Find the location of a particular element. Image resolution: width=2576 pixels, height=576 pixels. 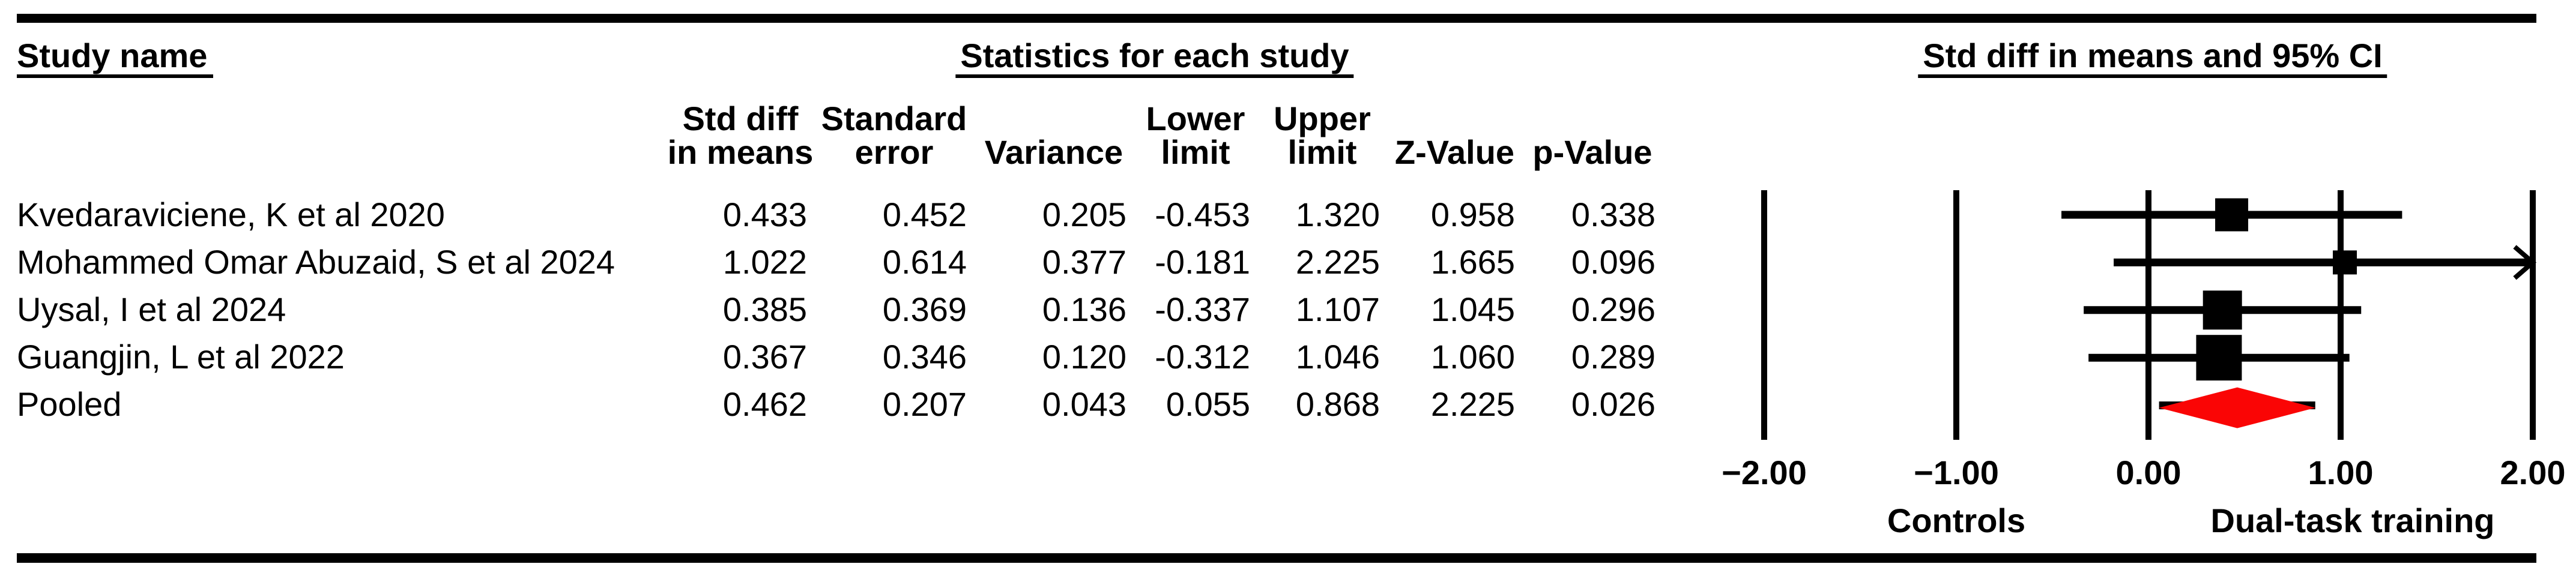

column-header-p: p-Value is located at coordinates (1592, 152).